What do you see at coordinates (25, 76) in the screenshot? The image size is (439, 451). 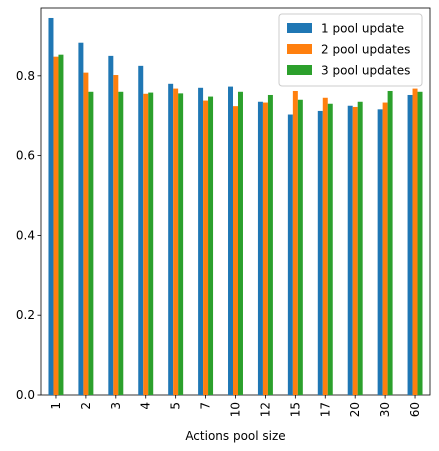 I see `y-tick-label: 0.8` at bounding box center [25, 76].